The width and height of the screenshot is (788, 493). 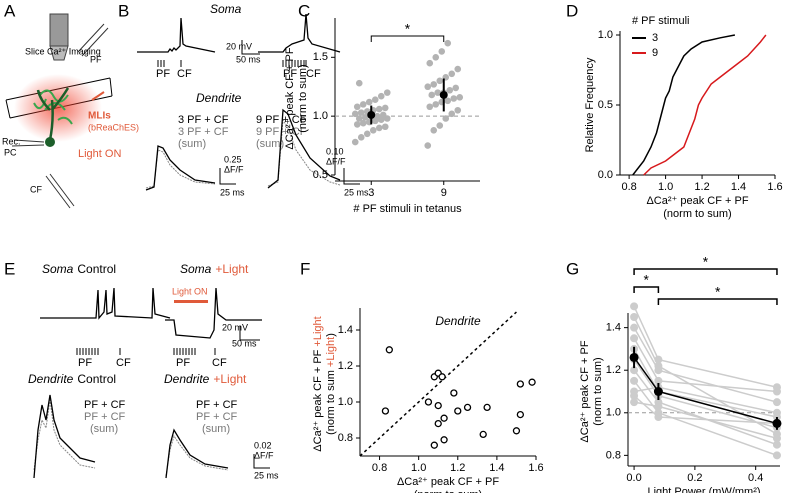 What do you see at coordinates (572, 268) in the screenshot?
I see `panel-label: G` at bounding box center [572, 268].